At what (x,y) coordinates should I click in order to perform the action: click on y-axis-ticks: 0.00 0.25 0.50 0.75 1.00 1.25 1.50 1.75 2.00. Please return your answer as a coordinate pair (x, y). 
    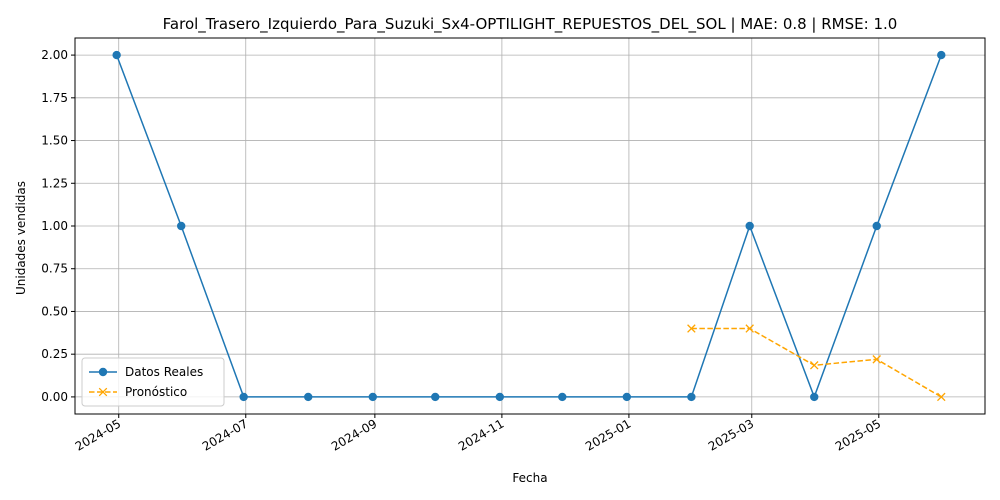
    Looking at the image, I should click on (58, 226).